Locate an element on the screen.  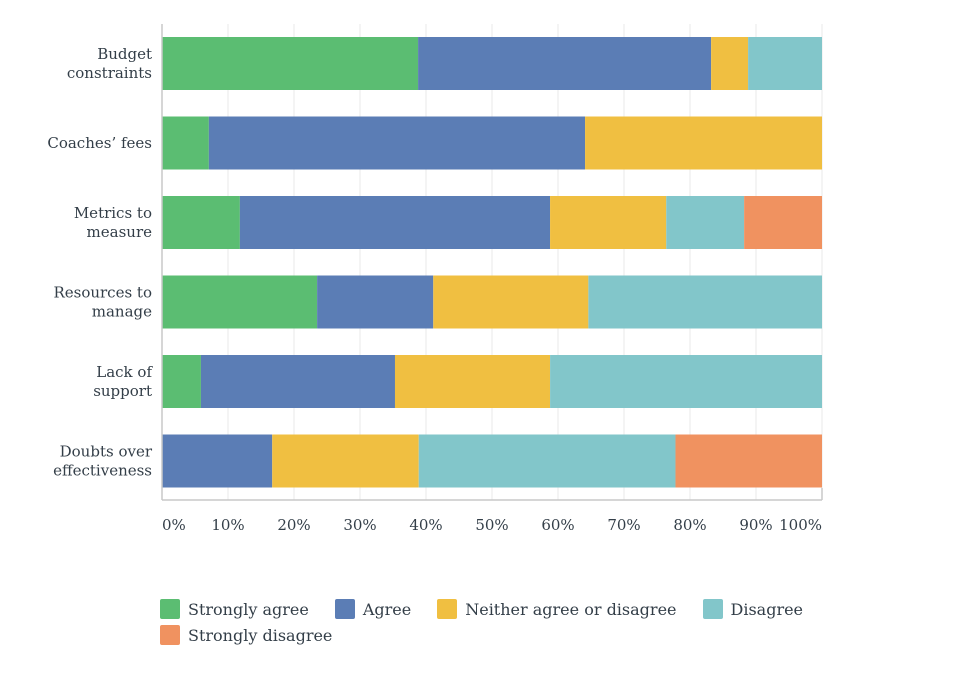
category-label: Resources to manage is located at coordinates (102, 302).